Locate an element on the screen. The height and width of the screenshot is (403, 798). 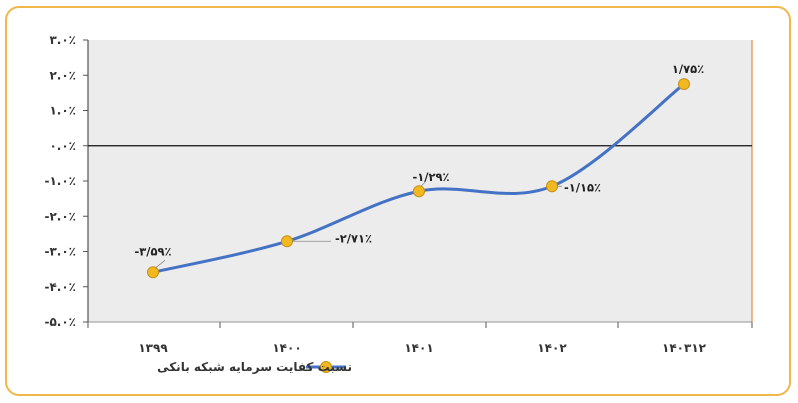
x-tick-label: ۱۴۰۰ is located at coordinates (286, 348).